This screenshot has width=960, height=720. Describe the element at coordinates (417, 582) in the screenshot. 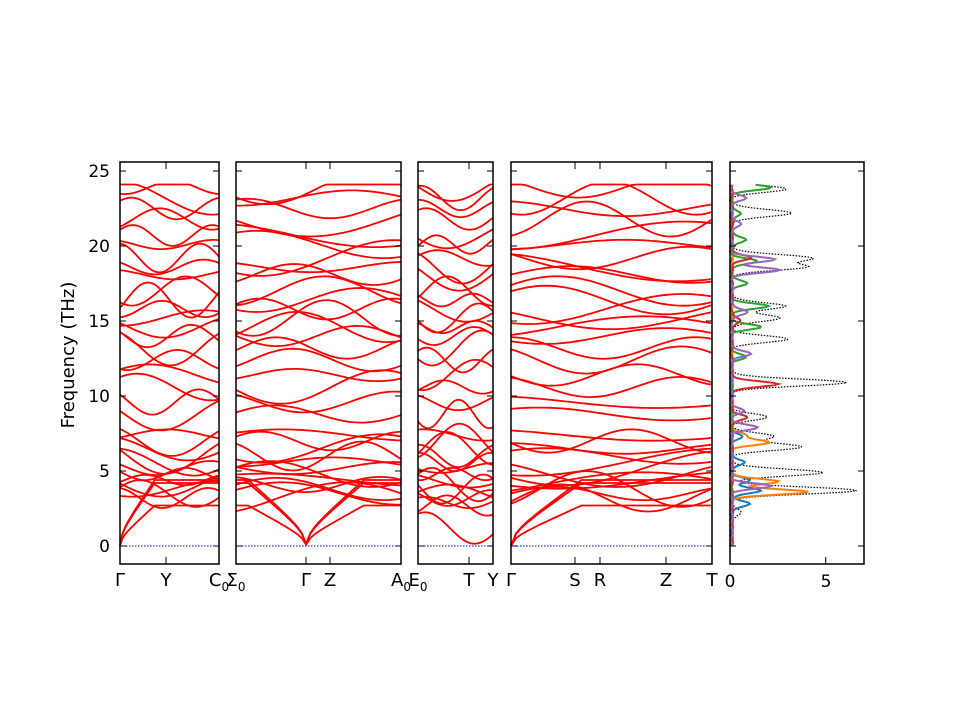

I see `k-point-label: E0` at that location.